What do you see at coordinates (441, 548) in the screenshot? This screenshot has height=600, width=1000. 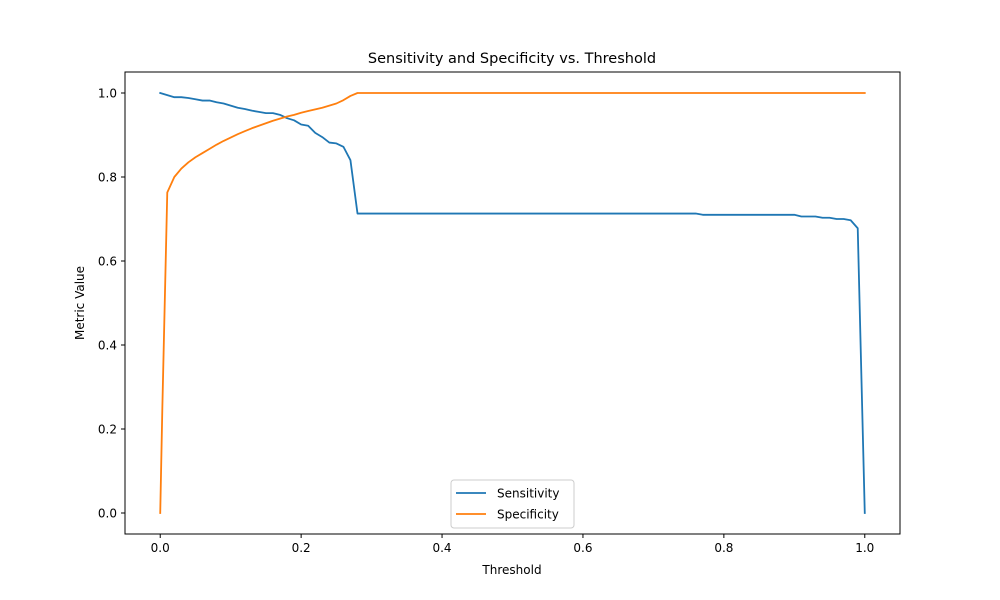 I see `x-tick-label: 0.4` at bounding box center [441, 548].